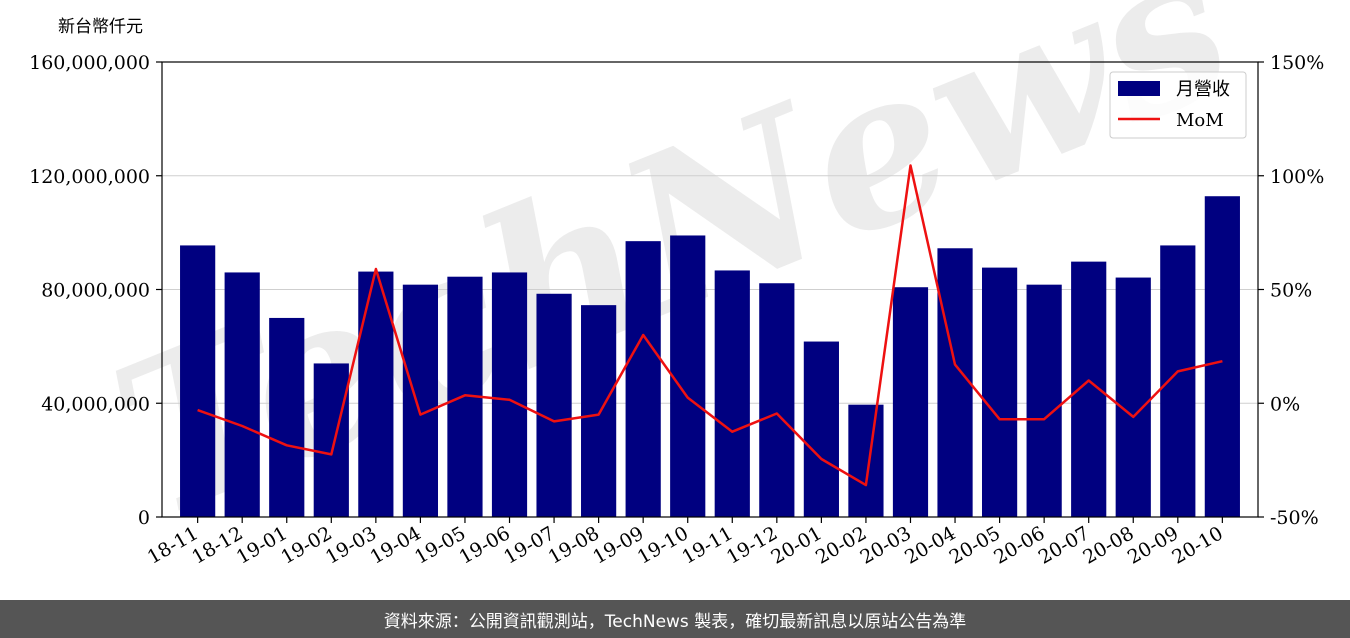  What do you see at coordinates (89, 177) in the screenshot?
I see `left-tick-label: 120,000,000` at bounding box center [89, 177].